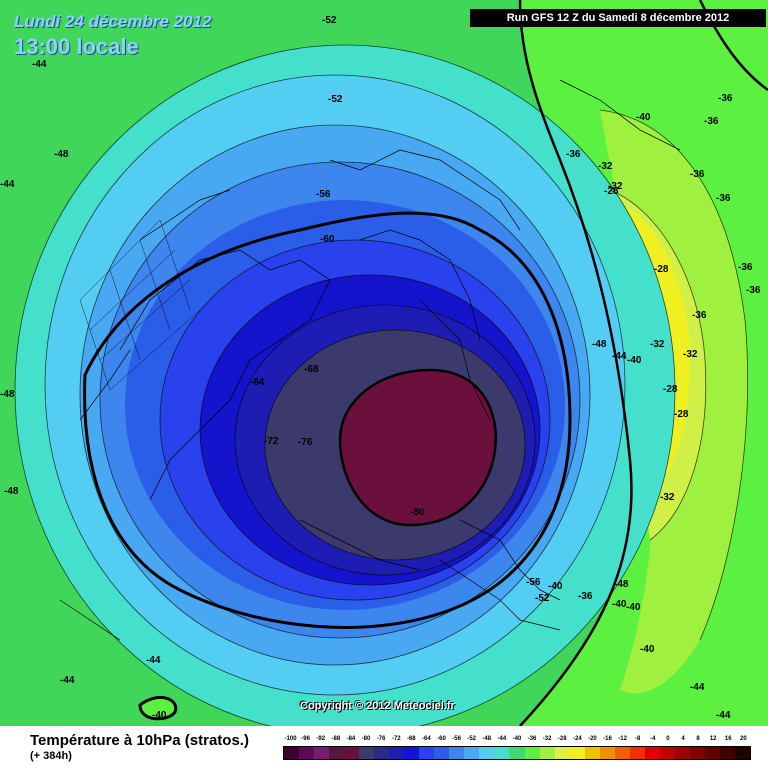 The height and width of the screenshot is (768, 768). Describe the element at coordinates (441, 739) in the screenshot. I see `scale-label: -60` at that location.